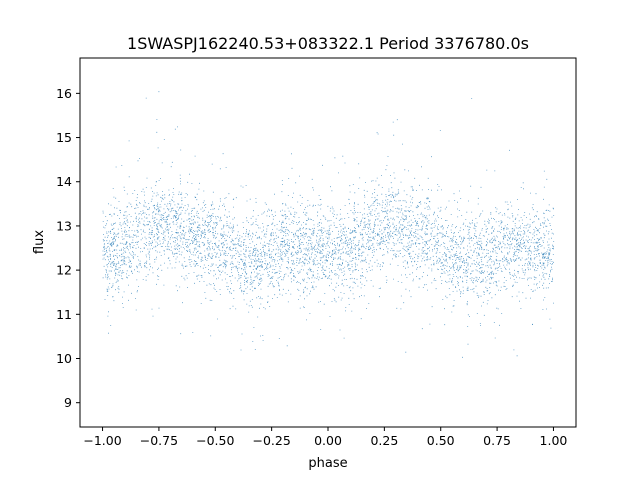  I want to click on y-tick-label: 15, so click(64, 137).